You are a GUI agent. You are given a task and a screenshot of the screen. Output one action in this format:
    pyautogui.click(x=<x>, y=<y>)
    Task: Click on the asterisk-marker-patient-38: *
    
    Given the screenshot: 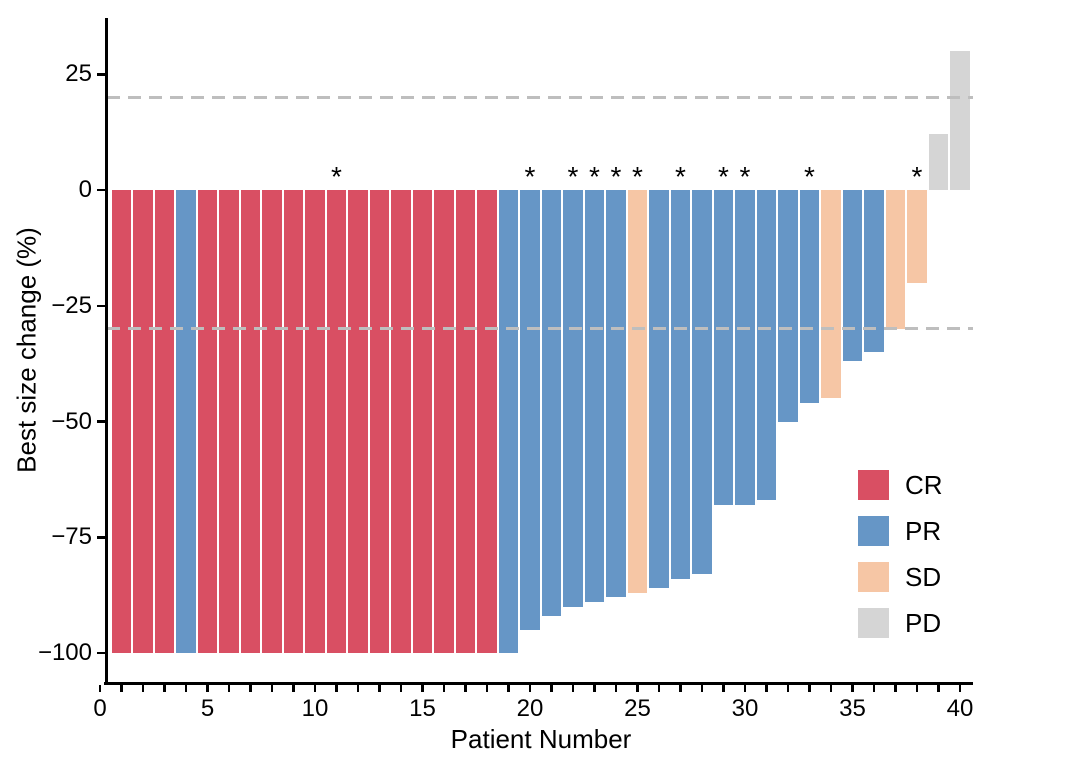 What is the action you would take?
    pyautogui.click(x=917, y=176)
    